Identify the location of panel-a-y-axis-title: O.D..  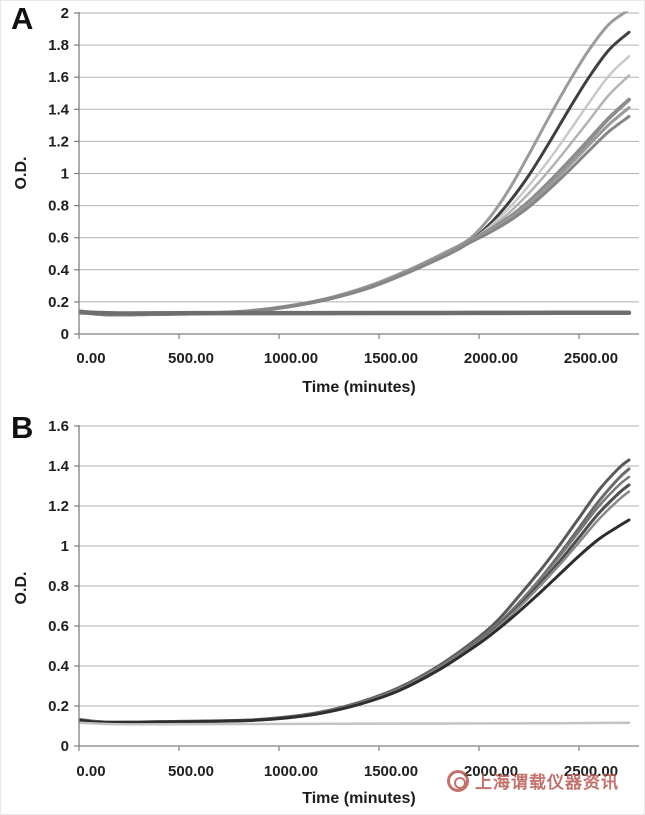
(21, 173).